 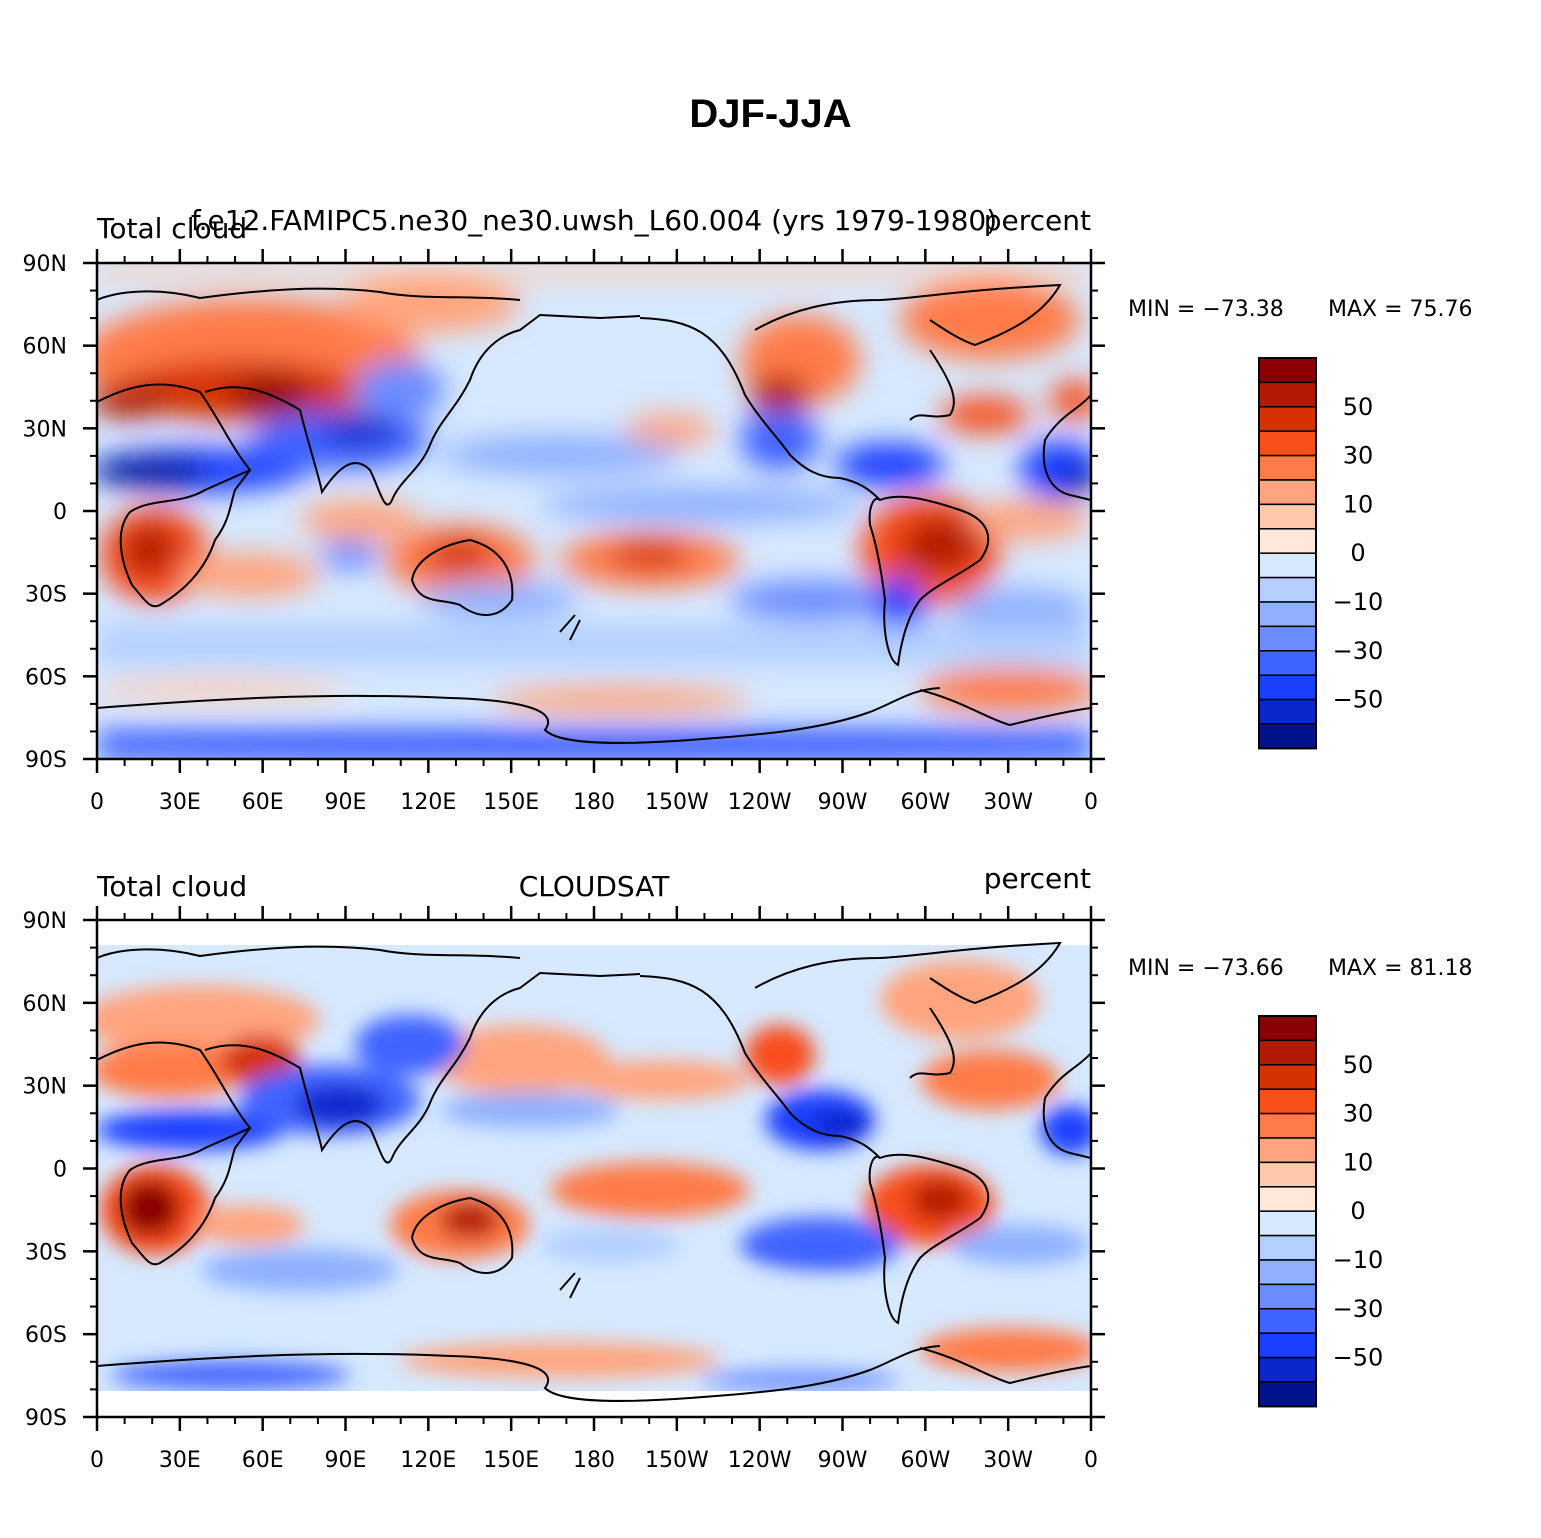 What do you see at coordinates (45, 429) in the screenshot?
I see `model-lat-tick-label: 30N` at bounding box center [45, 429].